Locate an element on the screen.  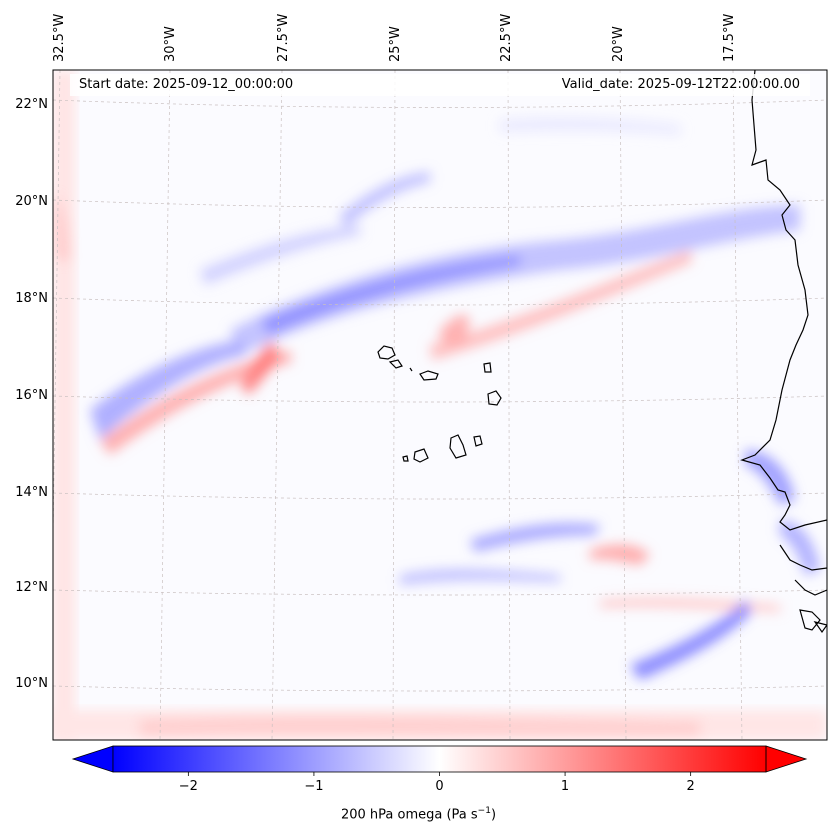
colorbar-low-extend is located at coordinates (92, 759).